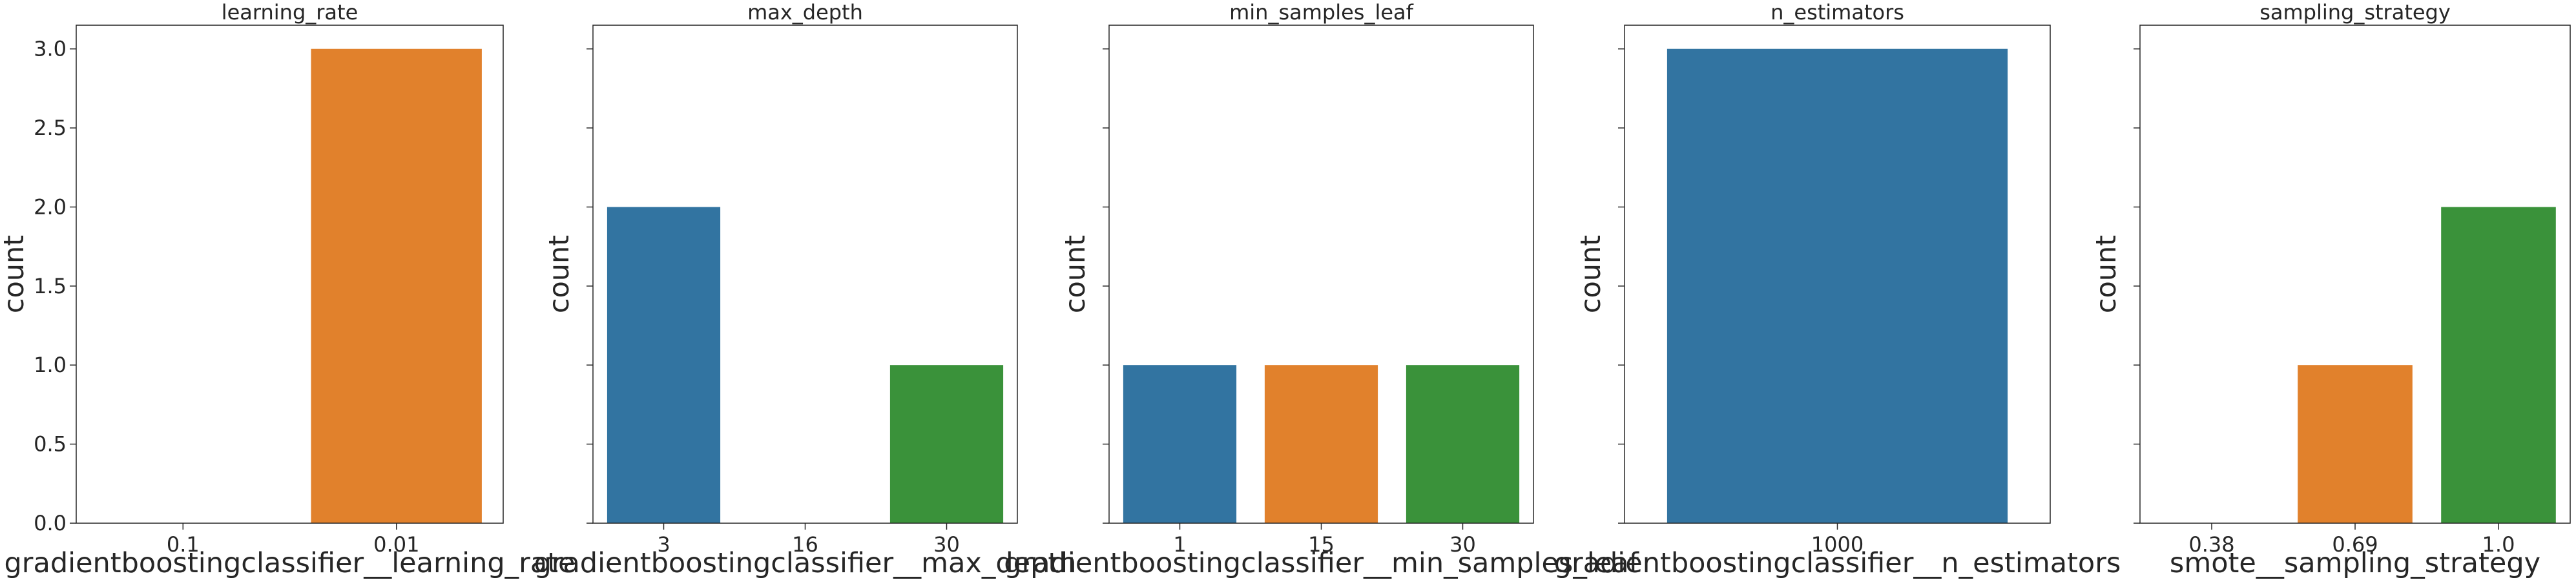 Image resolution: width=2576 pixels, height=580 pixels. Describe the element at coordinates (2355, 544) in the screenshot. I see `x-tick-label: 0.69` at that location.